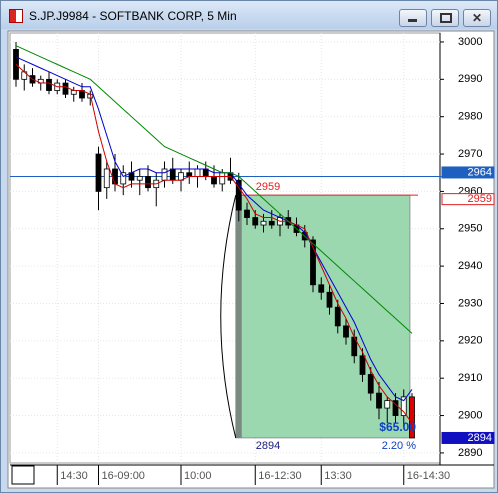  Describe the element at coordinates (413, 18) in the screenshot. I see `minimize-button` at that location.